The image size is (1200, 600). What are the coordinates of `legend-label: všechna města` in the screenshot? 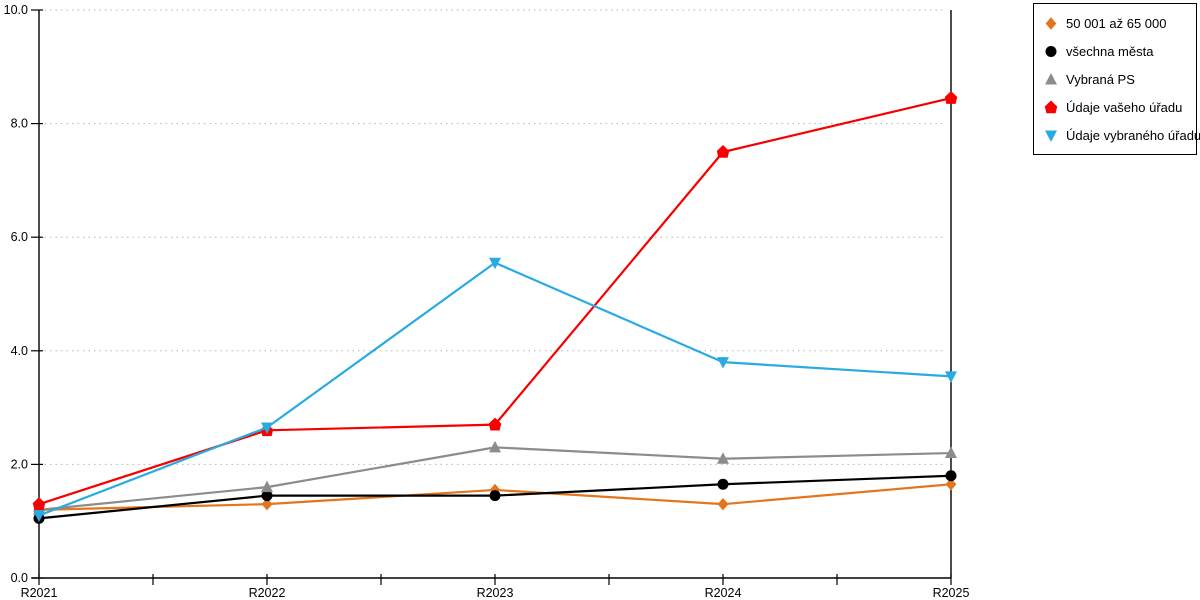 It's located at (1110, 51).